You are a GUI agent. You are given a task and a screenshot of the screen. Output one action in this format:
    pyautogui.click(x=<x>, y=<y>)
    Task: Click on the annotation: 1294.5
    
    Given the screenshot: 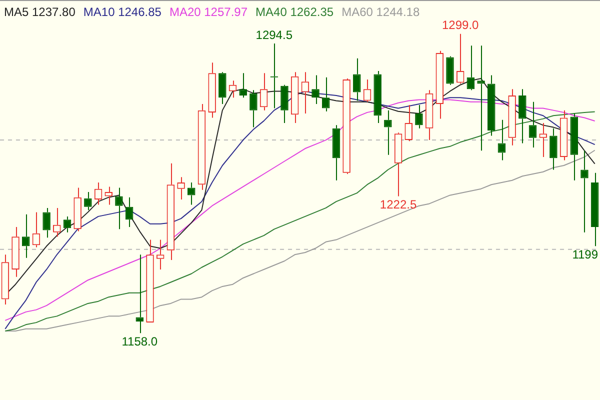 What is the action you would take?
    pyautogui.click(x=274, y=35)
    